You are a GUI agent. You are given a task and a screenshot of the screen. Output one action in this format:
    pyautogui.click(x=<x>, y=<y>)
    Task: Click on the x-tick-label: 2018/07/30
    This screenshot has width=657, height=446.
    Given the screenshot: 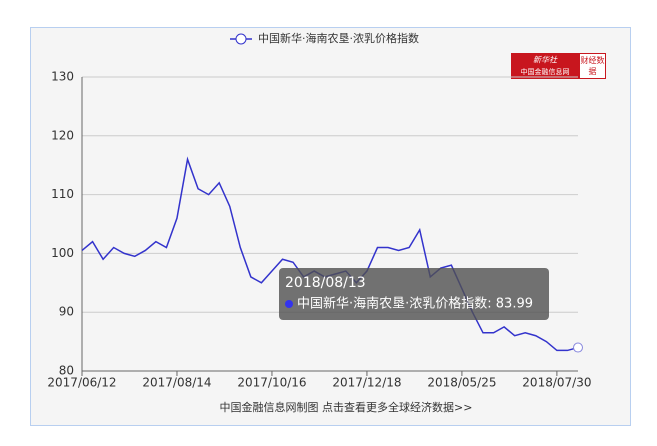 What is the action you would take?
    pyautogui.click(x=556, y=383)
    